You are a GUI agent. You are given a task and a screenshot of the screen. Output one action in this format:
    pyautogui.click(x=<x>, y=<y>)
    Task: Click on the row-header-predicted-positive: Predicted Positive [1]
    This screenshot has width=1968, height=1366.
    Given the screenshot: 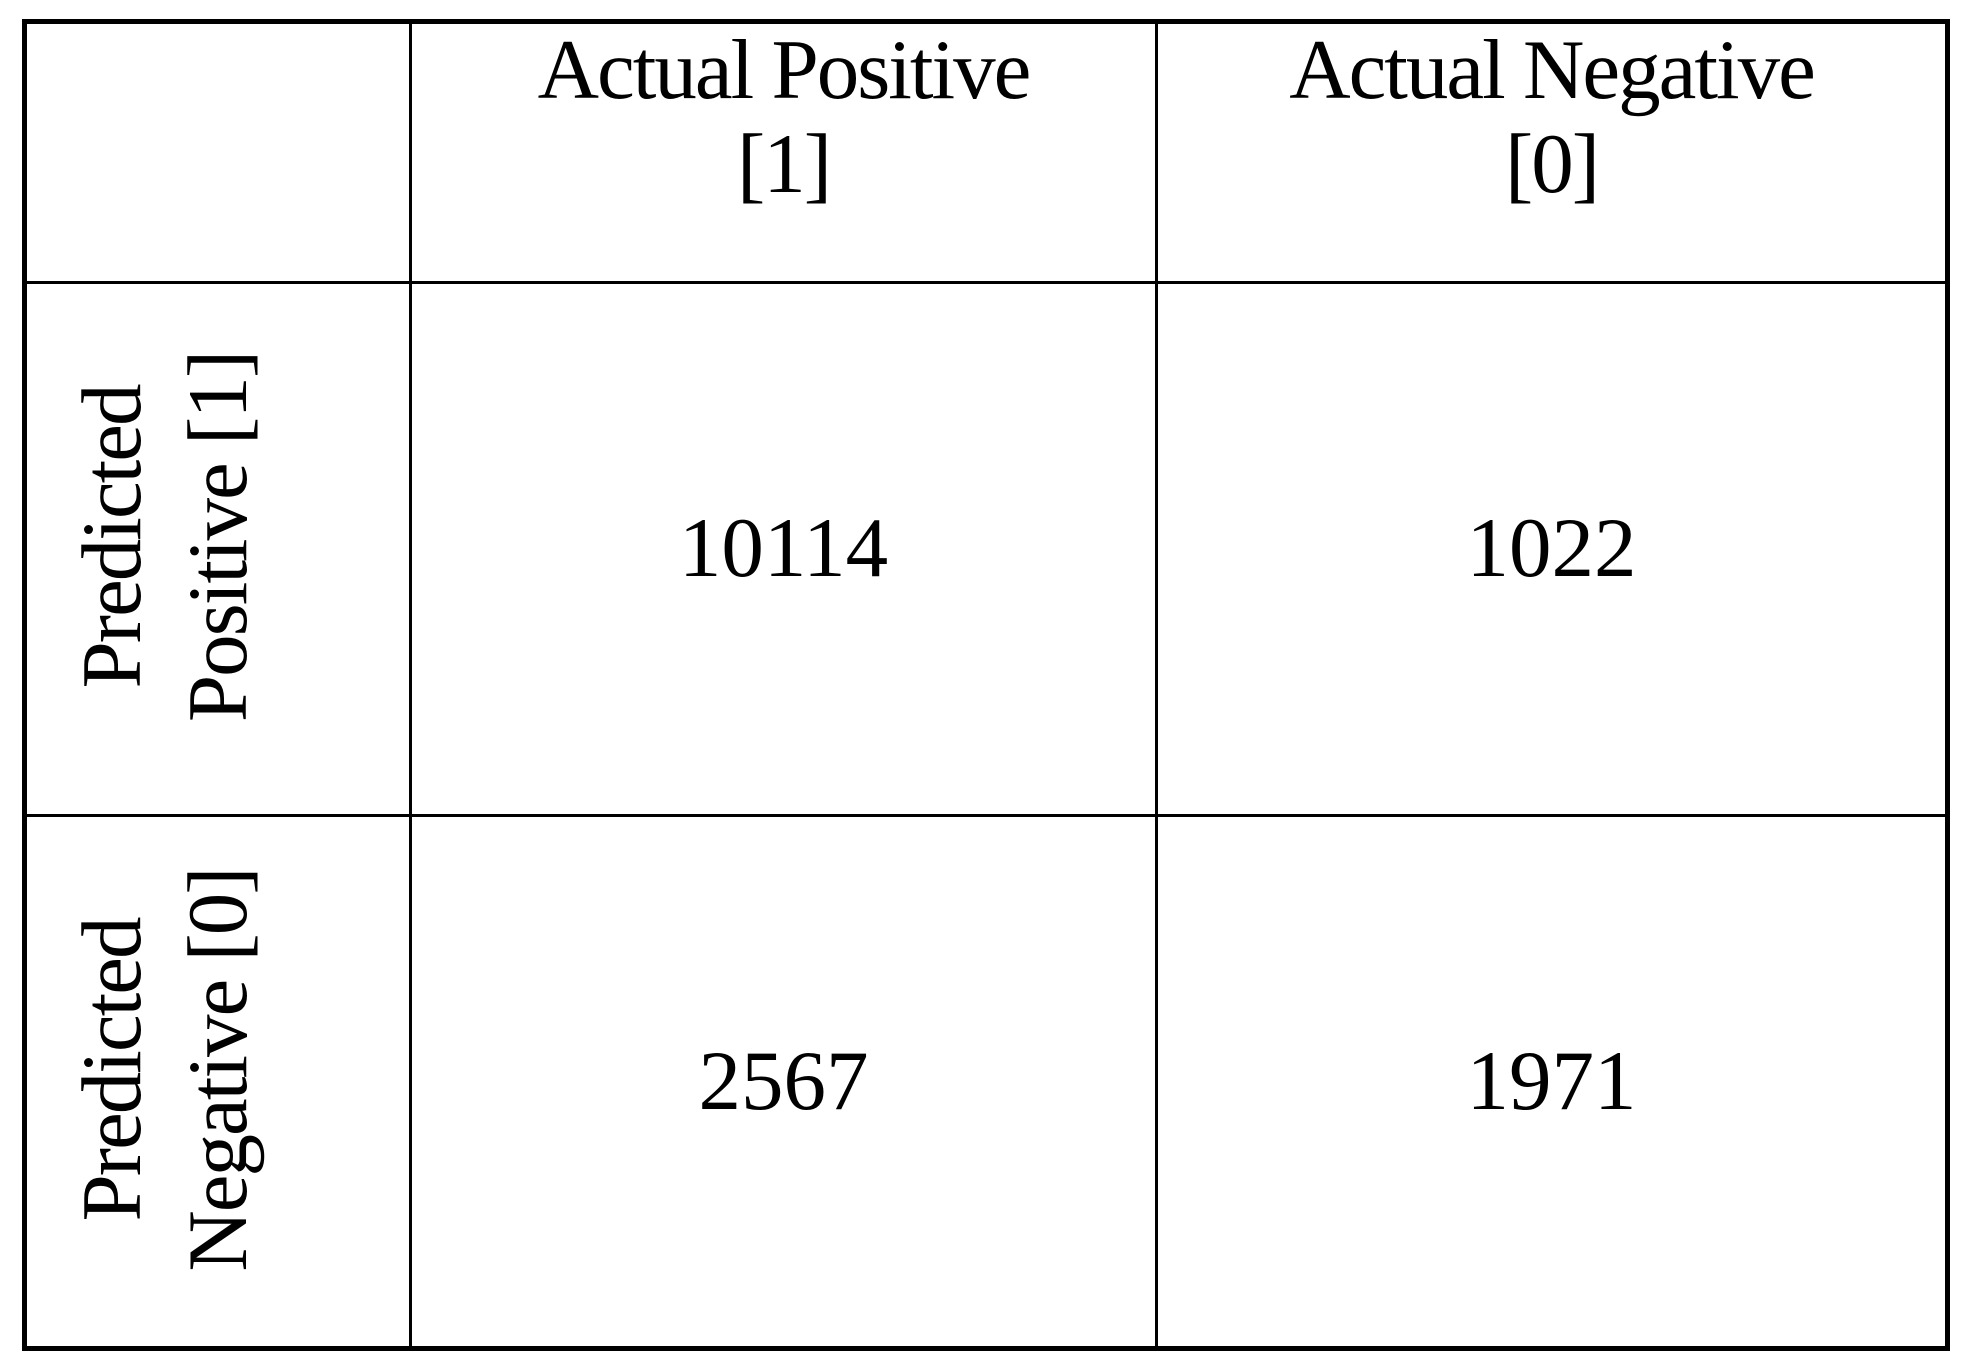 What is the action you would take?
    pyautogui.click(x=218, y=547)
    